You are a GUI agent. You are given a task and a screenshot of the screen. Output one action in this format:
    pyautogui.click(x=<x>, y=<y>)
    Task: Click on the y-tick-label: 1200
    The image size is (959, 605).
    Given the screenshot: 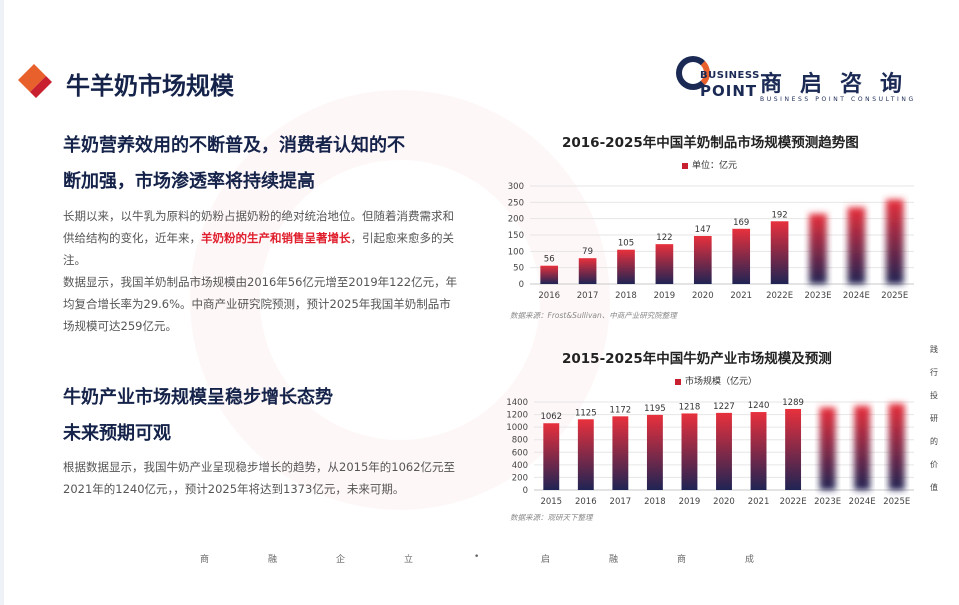 What is the action you would take?
    pyautogui.click(x=517, y=416)
    